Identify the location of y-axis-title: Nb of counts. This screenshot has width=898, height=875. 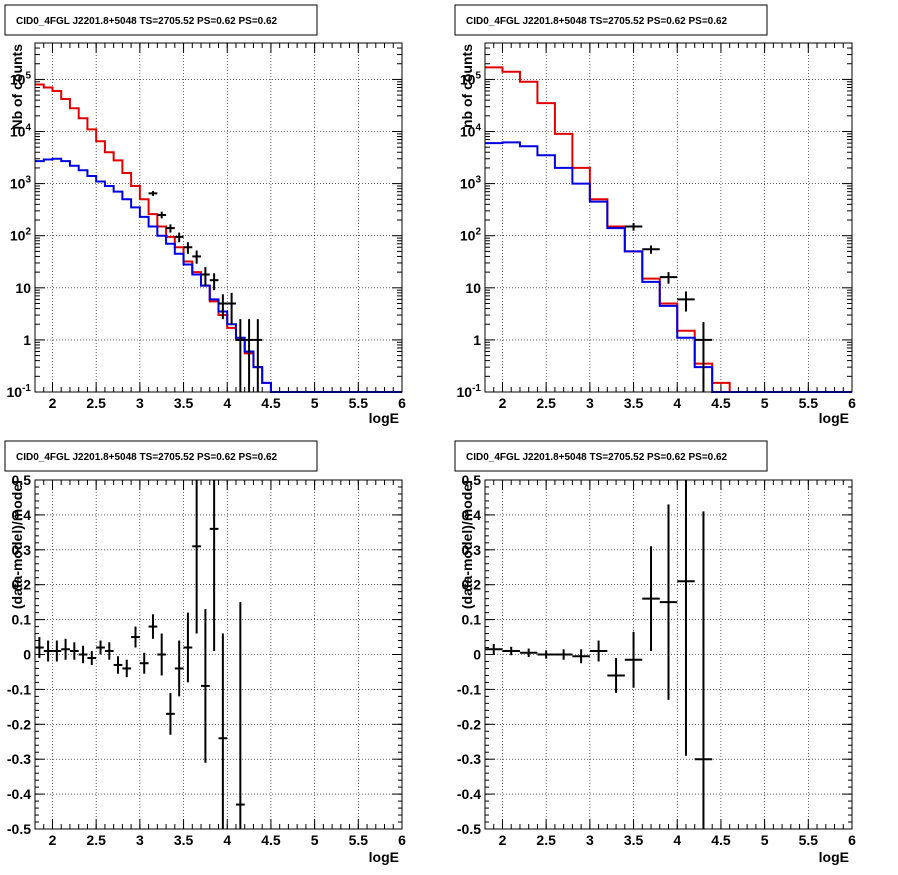
(17, 87).